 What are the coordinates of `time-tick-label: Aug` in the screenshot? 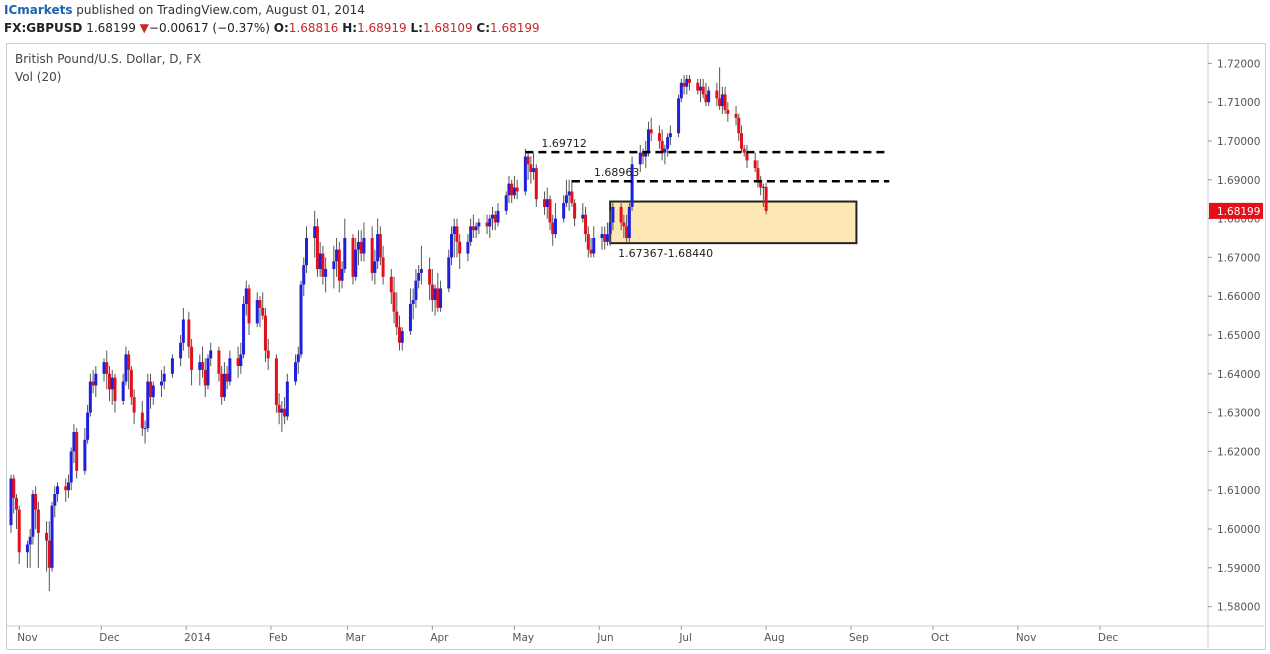 It's located at (774, 638).